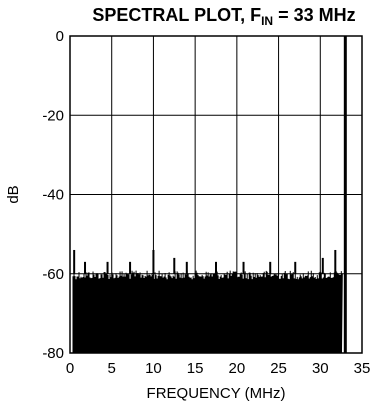 This screenshot has width=388, height=410. Describe the element at coordinates (195, 368) in the screenshot. I see `x-tick-label-15: 15` at that location.